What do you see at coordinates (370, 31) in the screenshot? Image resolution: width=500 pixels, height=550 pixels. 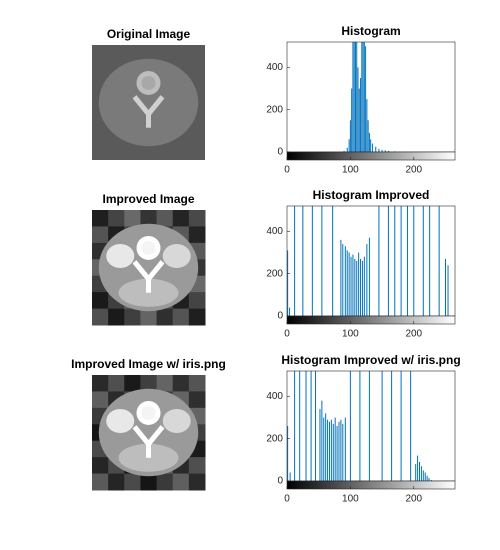 I see `chart-title: Histogram` at bounding box center [370, 31].